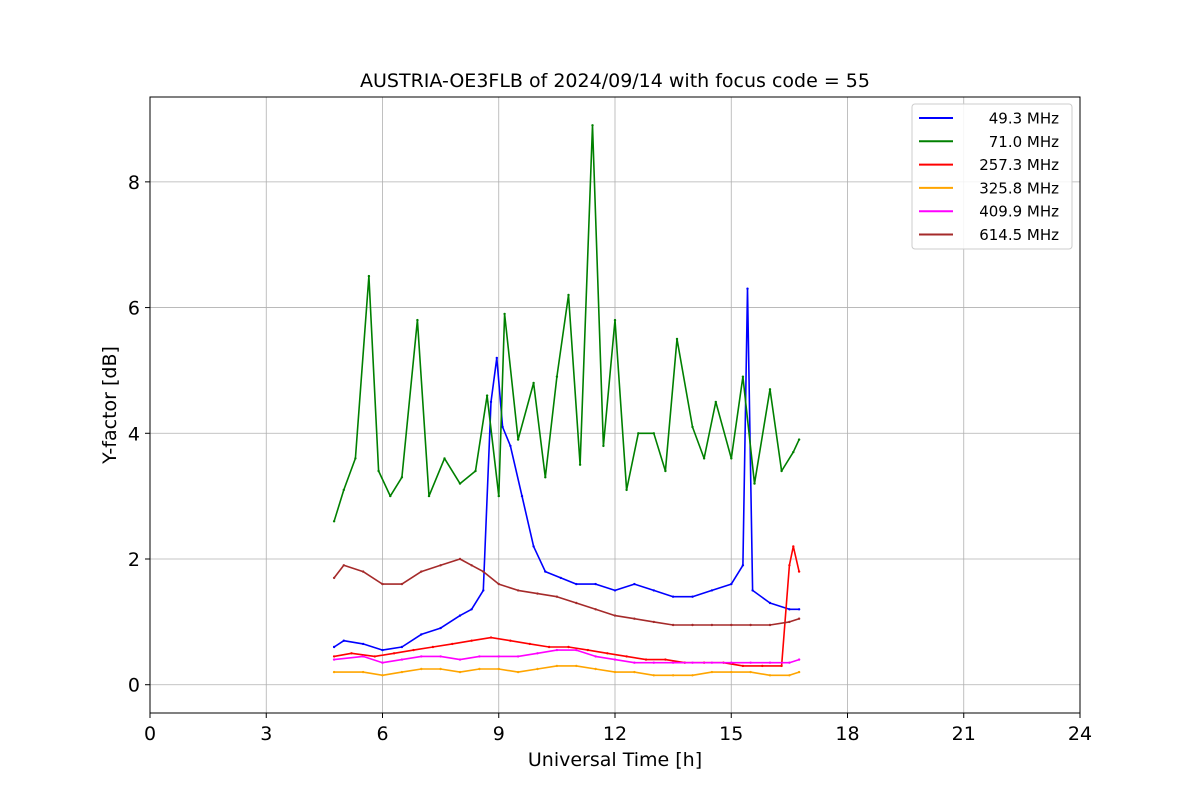  I want to click on legend-box, so click(992, 176).